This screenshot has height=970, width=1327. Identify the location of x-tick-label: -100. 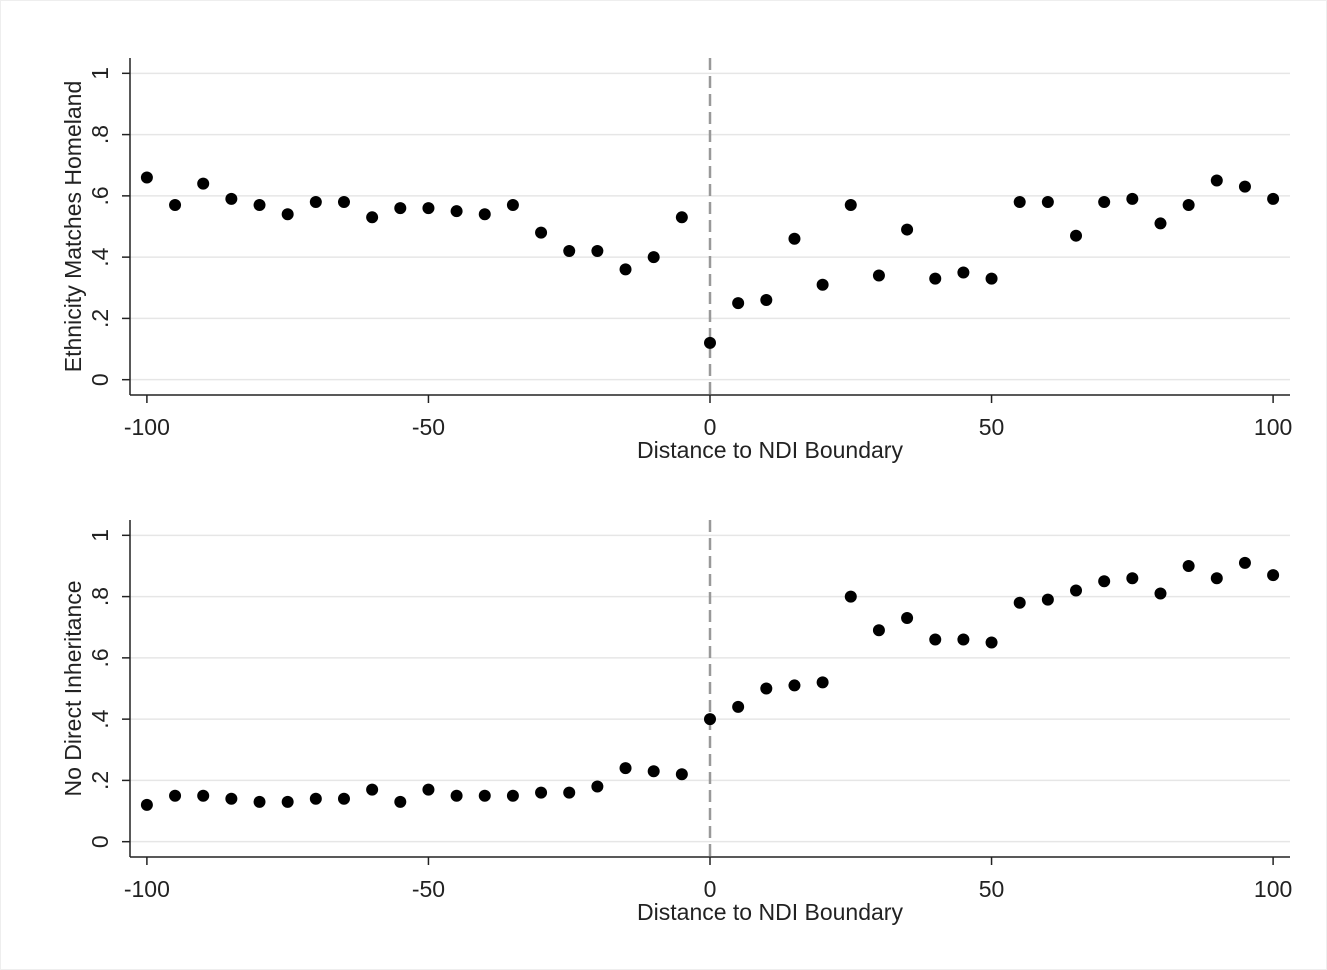
(147, 889).